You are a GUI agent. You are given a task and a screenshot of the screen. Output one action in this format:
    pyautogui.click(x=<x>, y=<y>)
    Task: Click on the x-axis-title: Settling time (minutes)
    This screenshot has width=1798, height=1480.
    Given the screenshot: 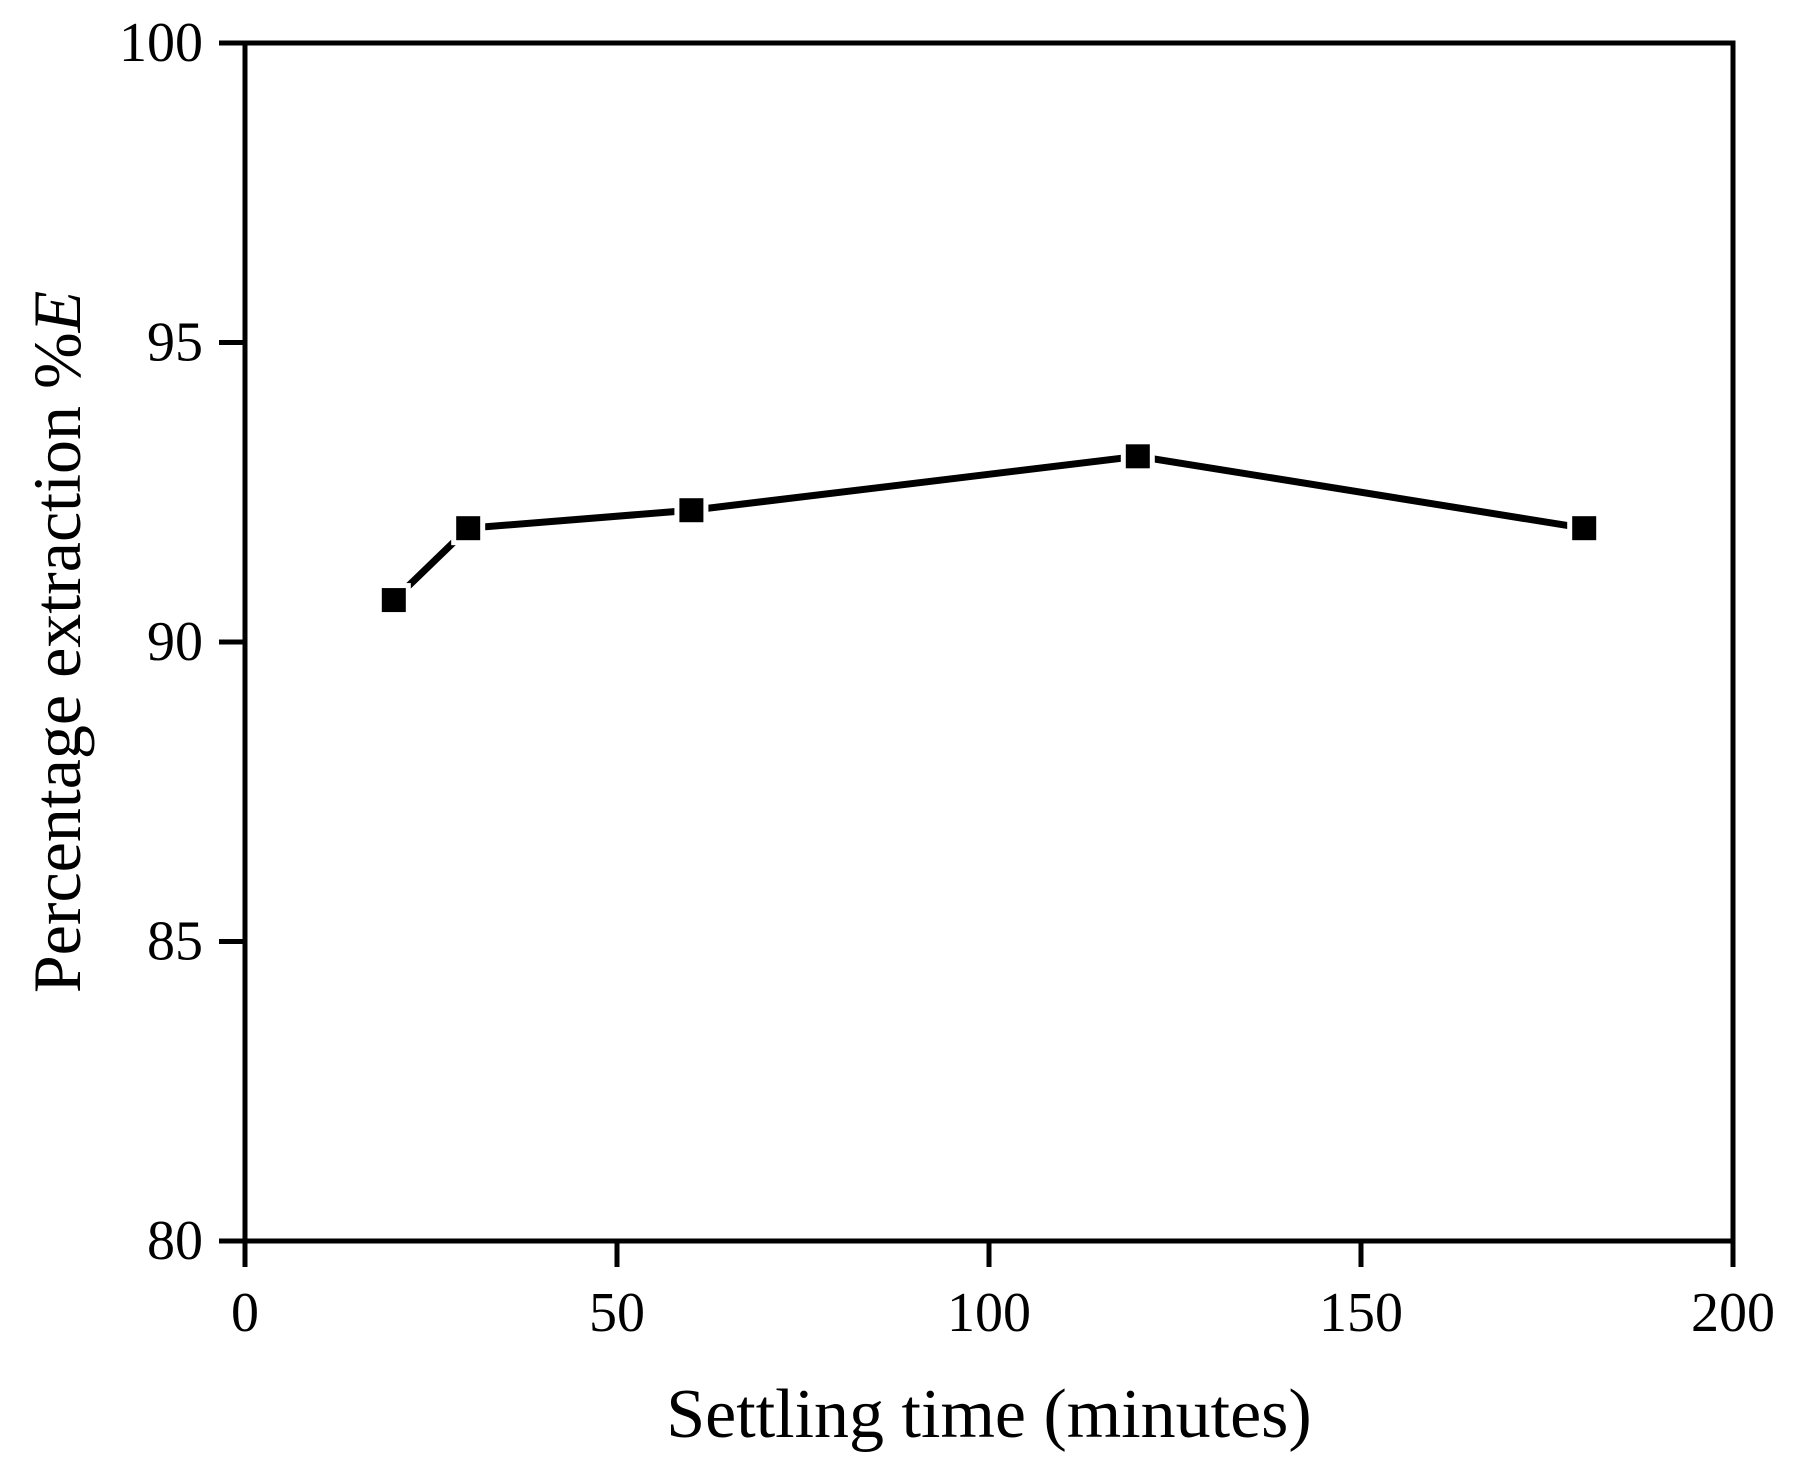 What is the action you would take?
    pyautogui.click(x=989, y=1414)
    